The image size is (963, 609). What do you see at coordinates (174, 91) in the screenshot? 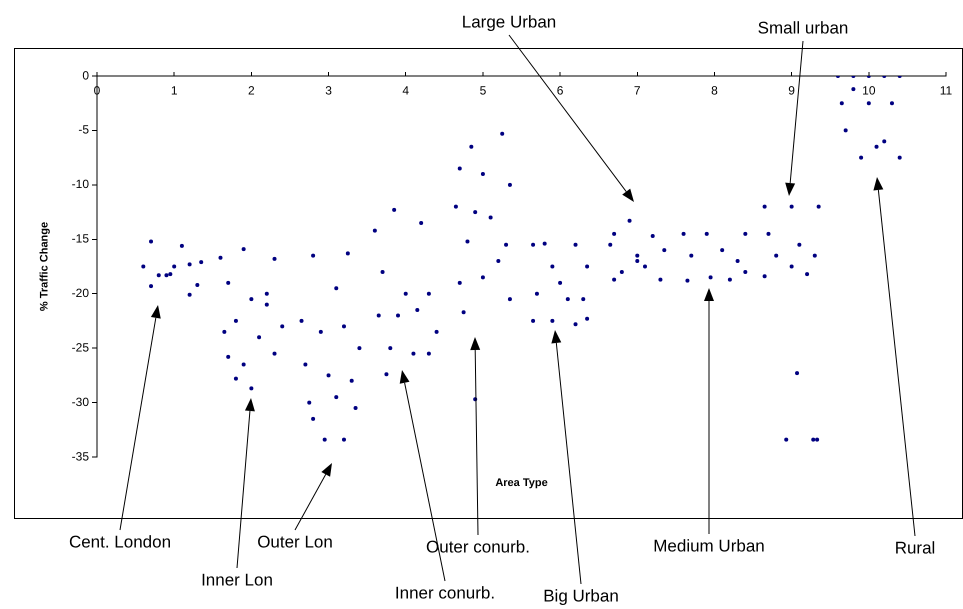
I see `x-tick-label: 1` at bounding box center [174, 91].